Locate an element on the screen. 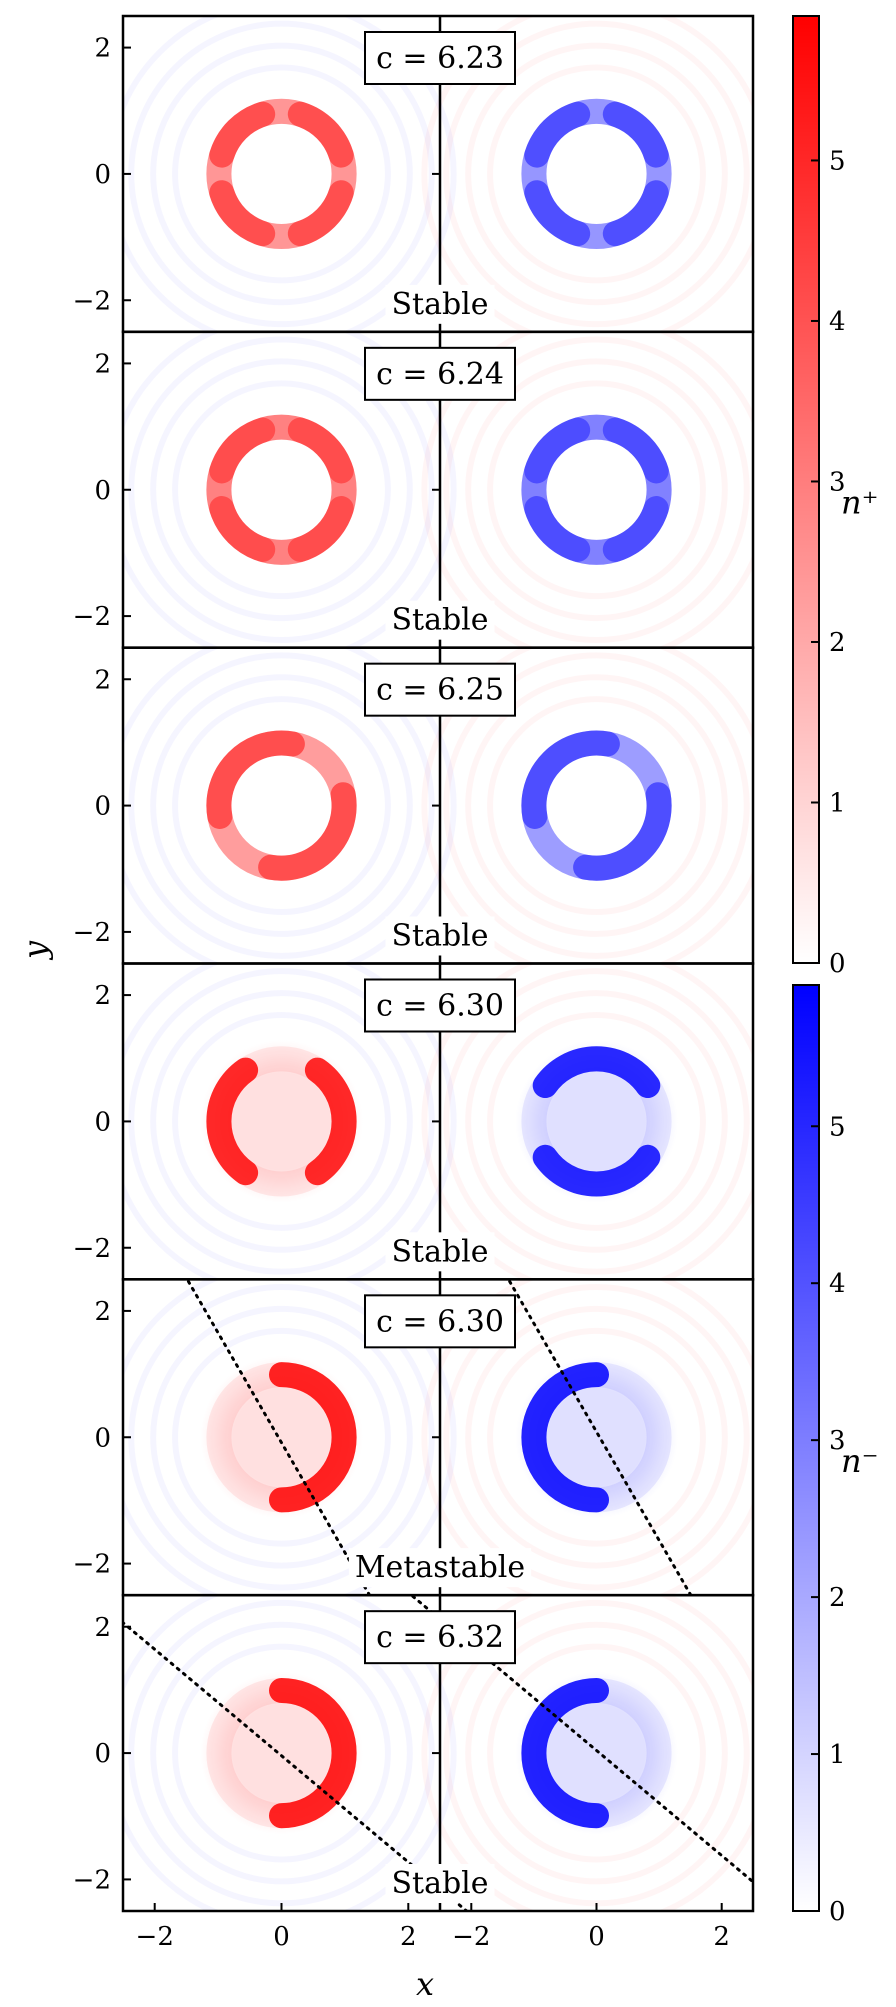  panel-2: −2 0 2 c = 6.24 Stable is located at coordinates (414, 489).